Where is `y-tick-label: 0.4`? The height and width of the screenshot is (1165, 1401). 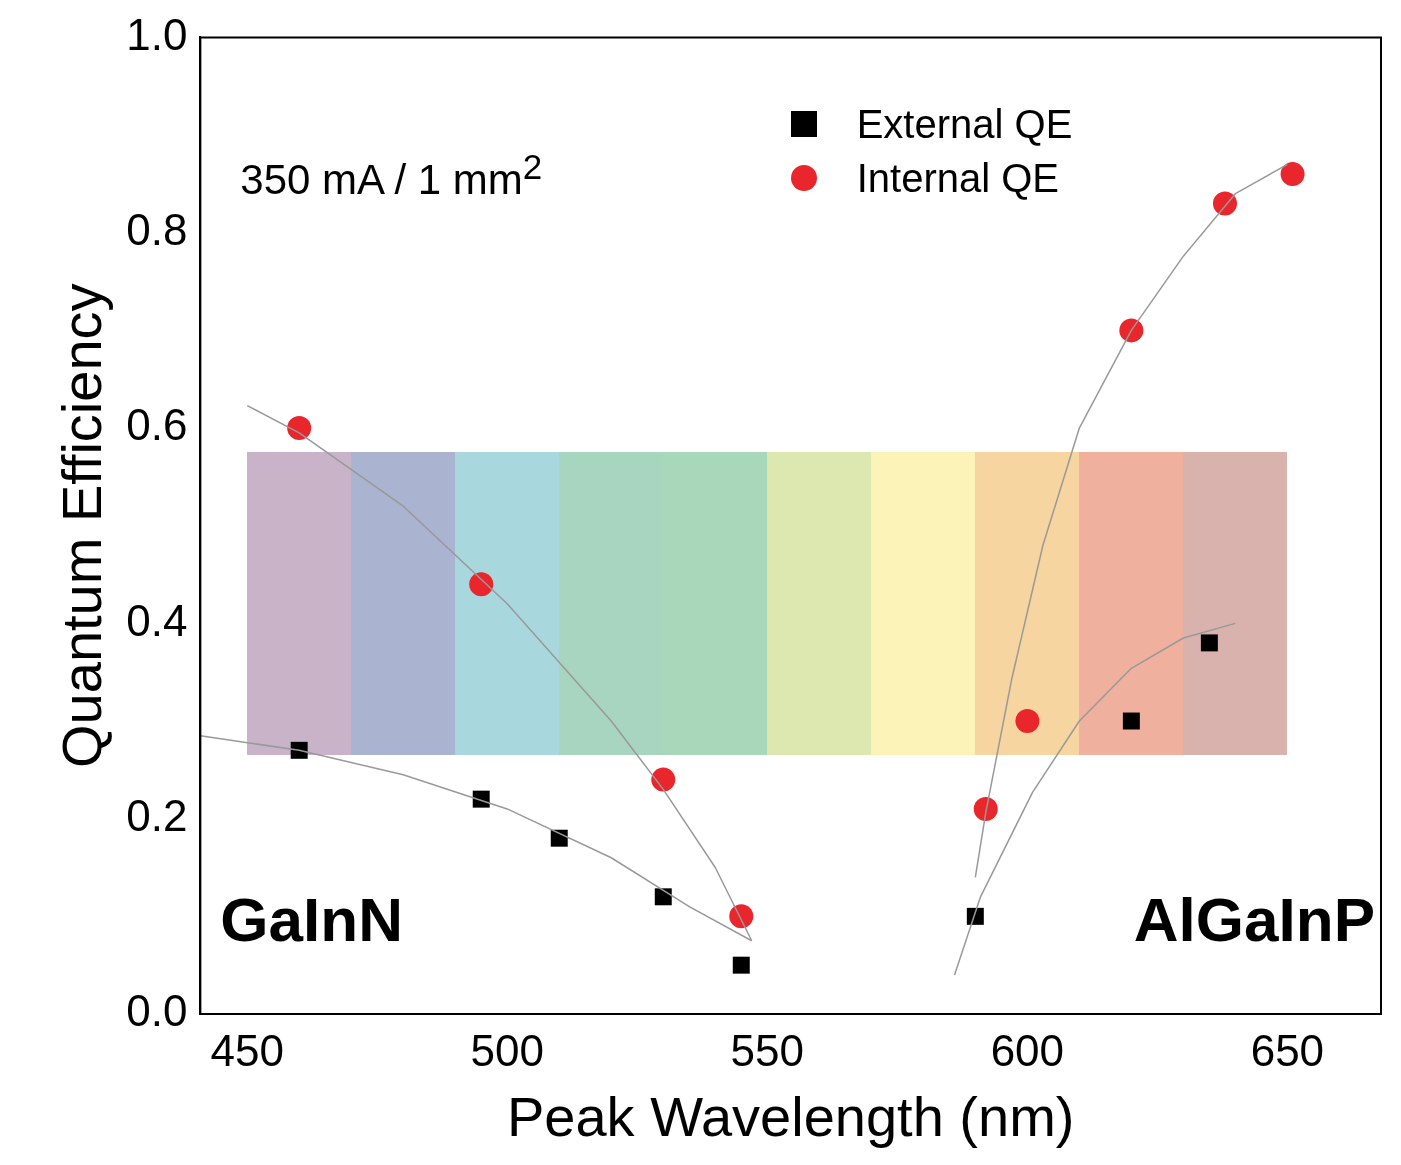
y-tick-label: 0.4 is located at coordinates (157, 620).